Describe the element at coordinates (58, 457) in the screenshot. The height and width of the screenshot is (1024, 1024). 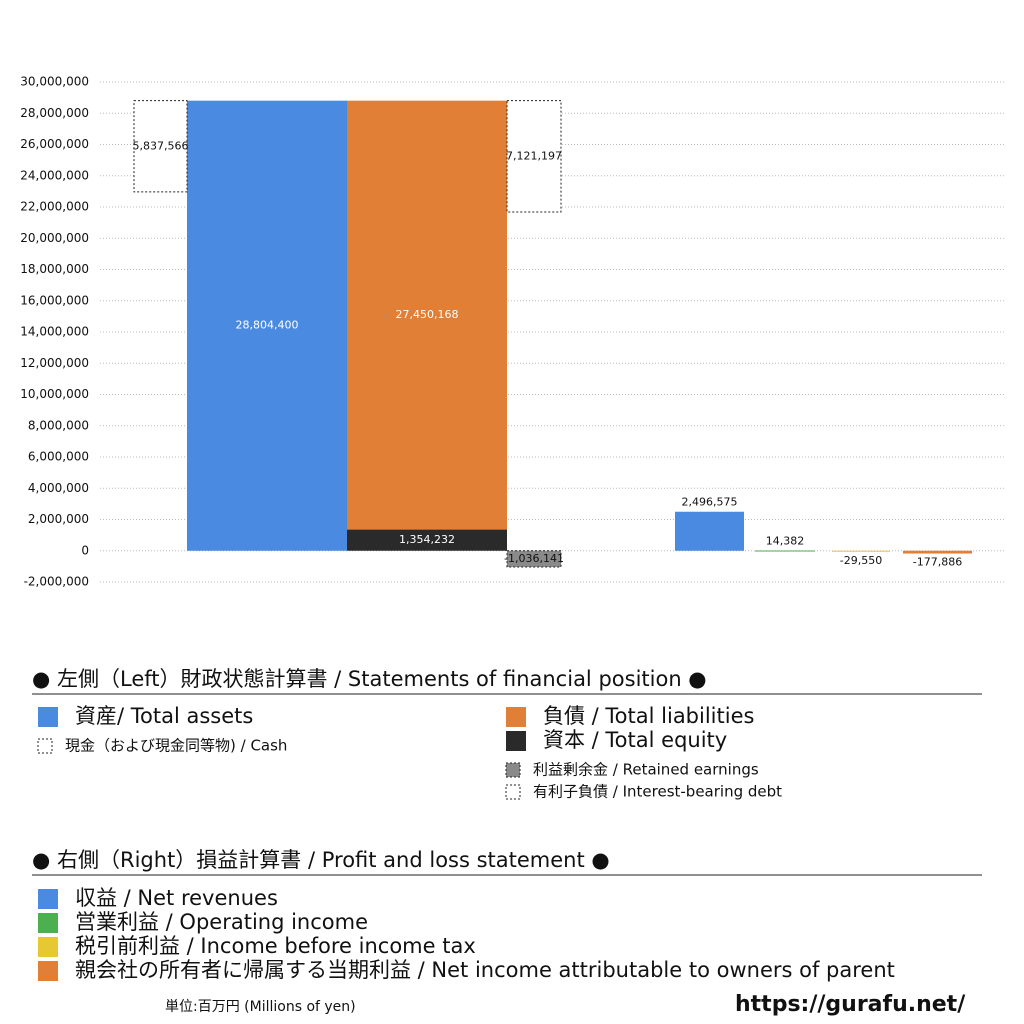
I see `y-tick-label: 6,000,000` at that location.